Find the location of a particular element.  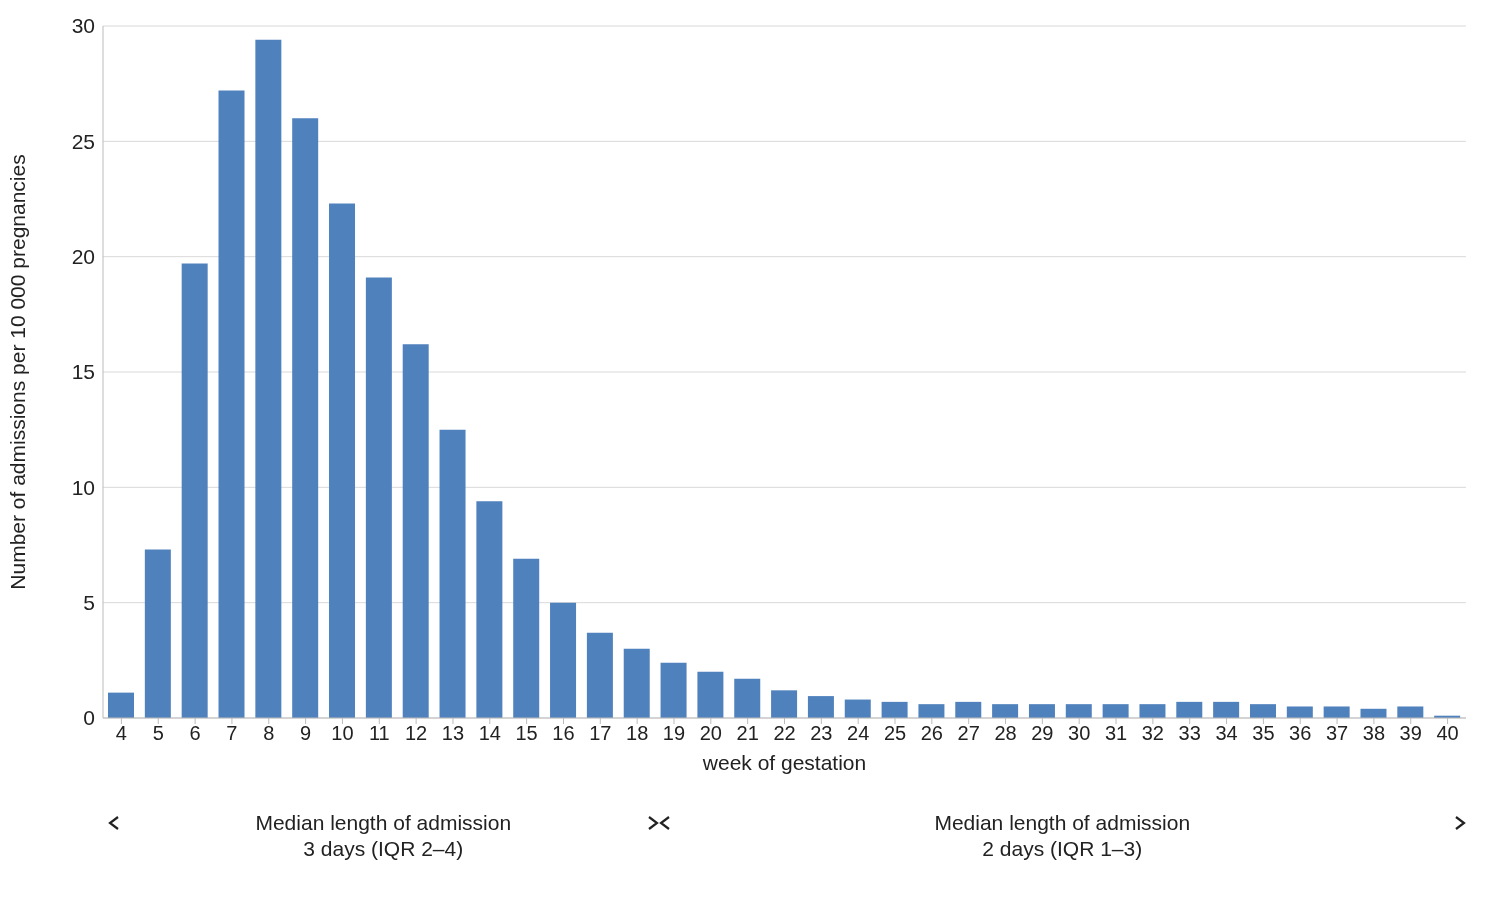

x-tick-label: 27 is located at coordinates (968, 733).